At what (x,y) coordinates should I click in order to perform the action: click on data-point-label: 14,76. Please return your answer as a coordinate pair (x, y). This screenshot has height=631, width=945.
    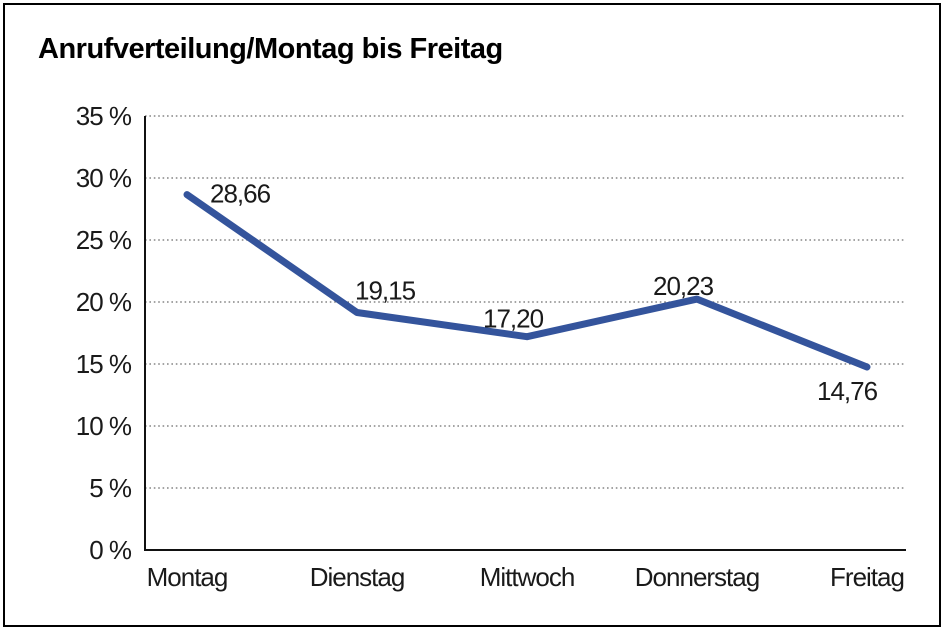
    Looking at the image, I should click on (847, 391).